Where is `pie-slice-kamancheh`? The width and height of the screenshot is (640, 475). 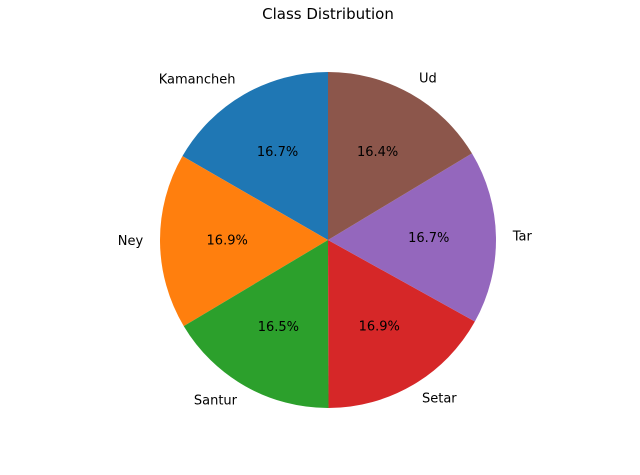 pie-slice-kamancheh is located at coordinates (255, 156).